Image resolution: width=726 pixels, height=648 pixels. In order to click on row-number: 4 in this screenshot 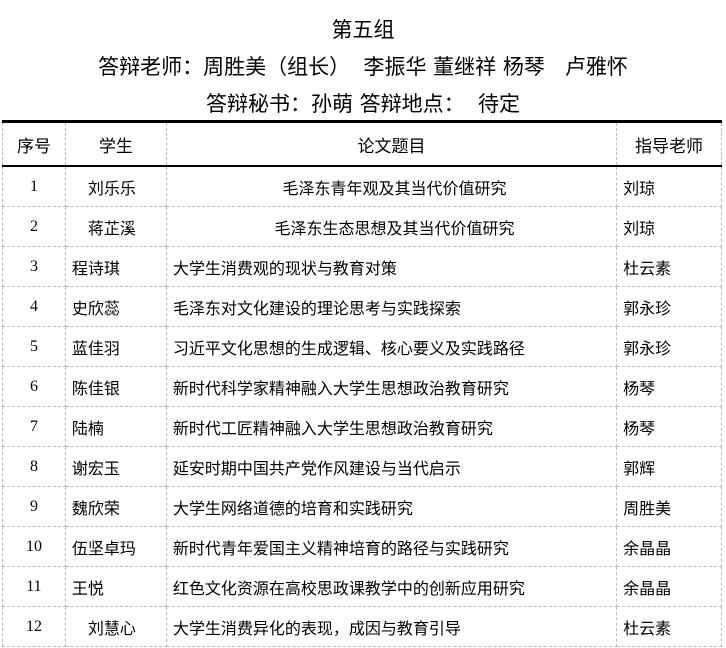, I will do `click(34, 306)`.